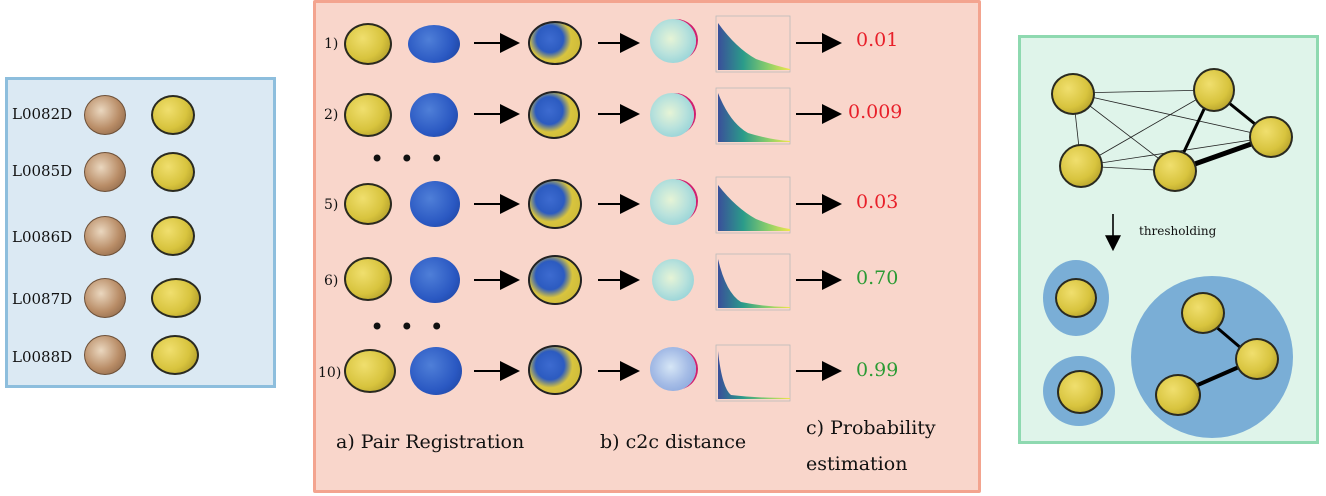  I want to click on probability-score: 0.03, so click(877, 202).